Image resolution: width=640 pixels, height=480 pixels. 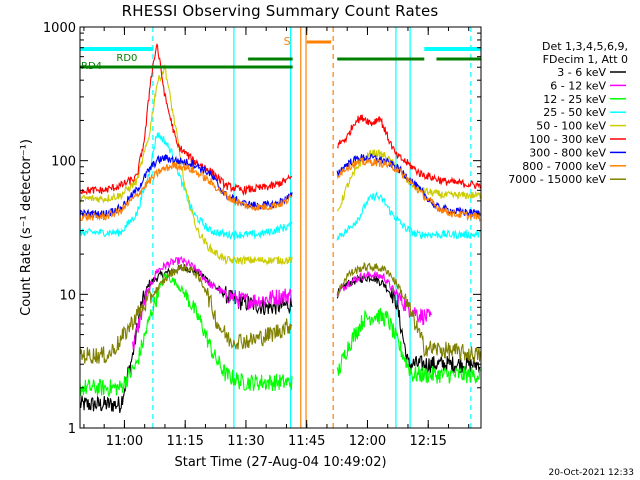 What do you see at coordinates (567, 139) in the screenshot?
I see `legend-label-5: 100 - 300 keV` at bounding box center [567, 139].